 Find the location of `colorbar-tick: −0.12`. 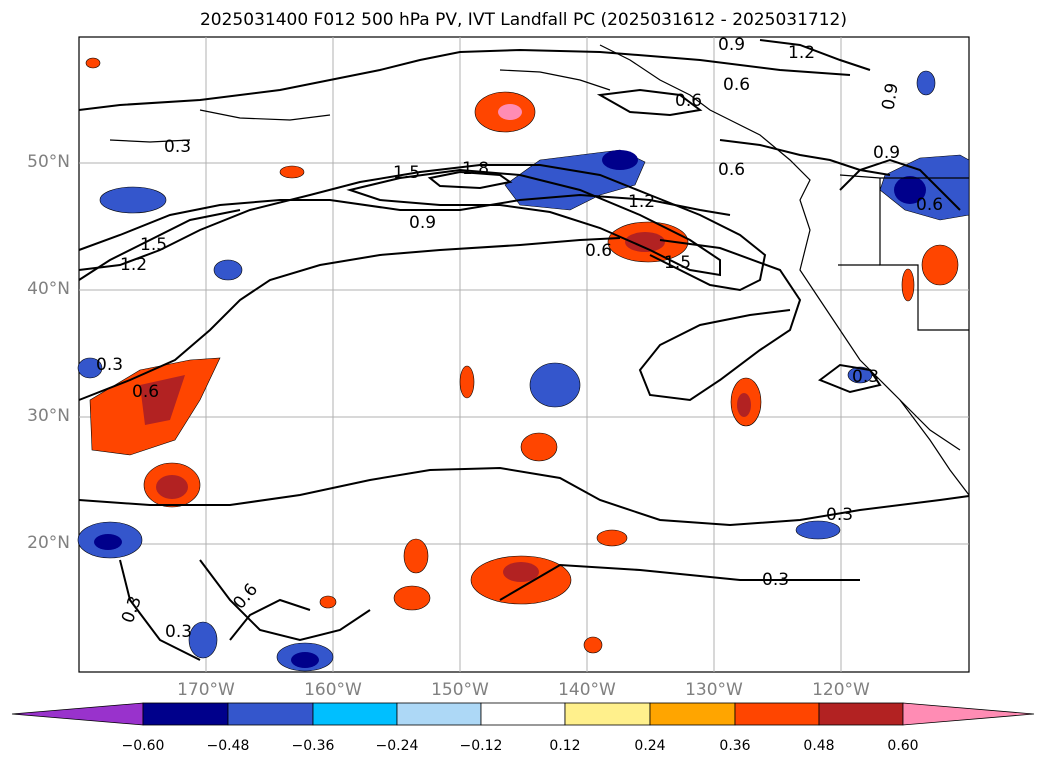

colorbar-tick: −0.12 is located at coordinates (481, 746).